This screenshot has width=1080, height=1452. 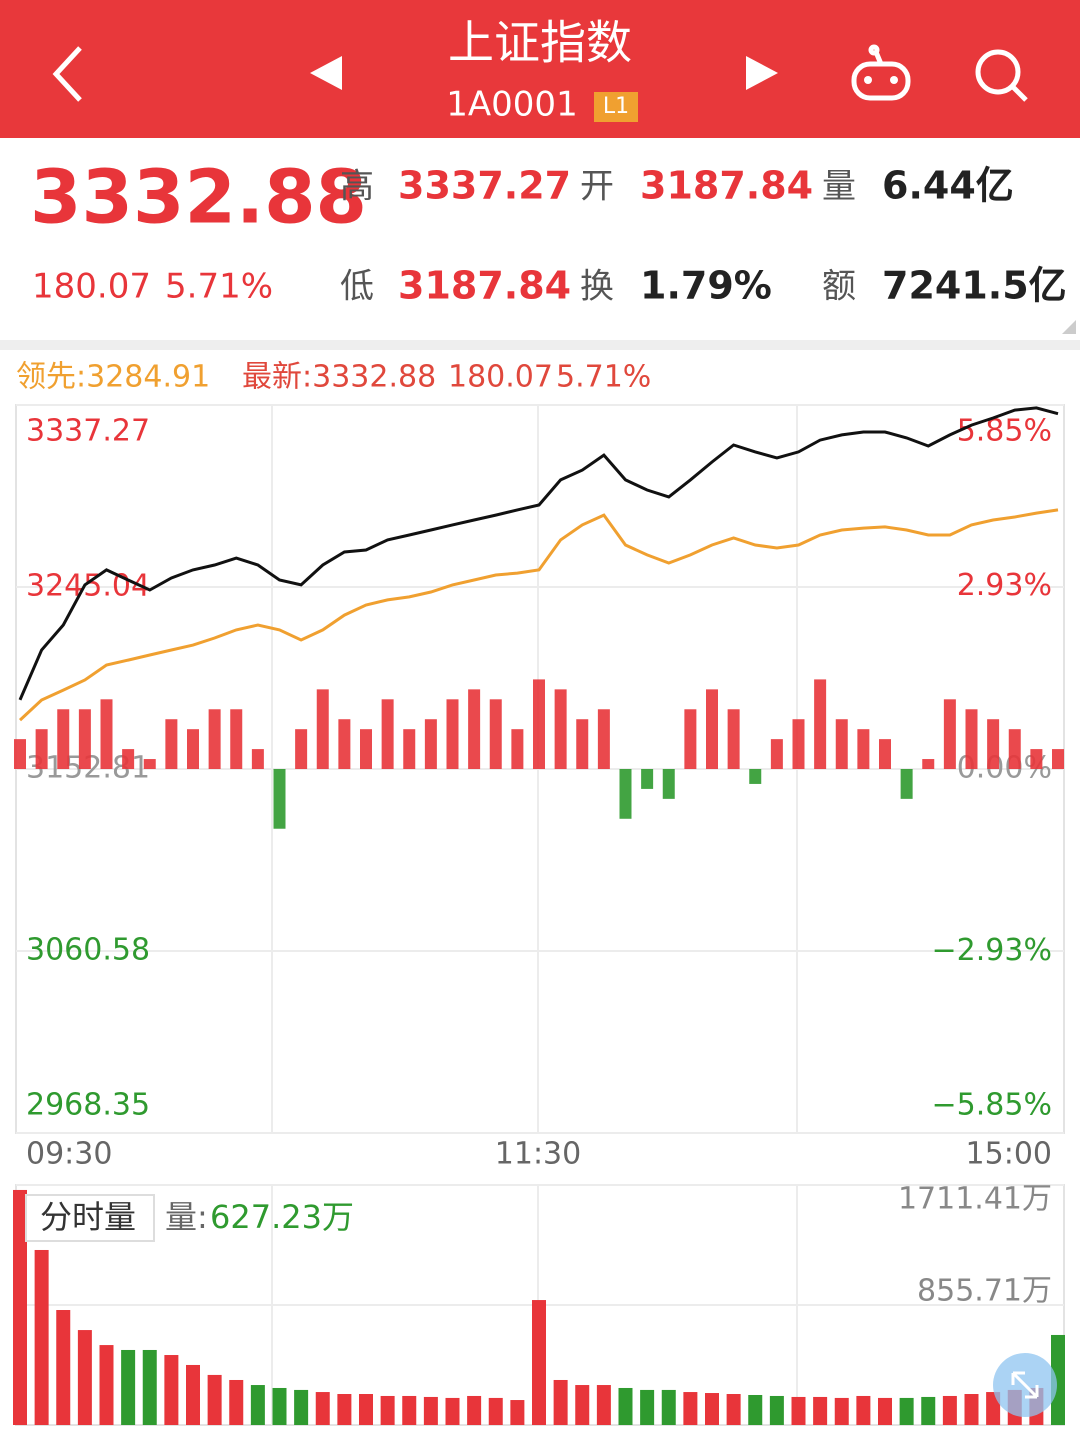 I want to click on y-tick-label: 3337.27, so click(x=88, y=431).